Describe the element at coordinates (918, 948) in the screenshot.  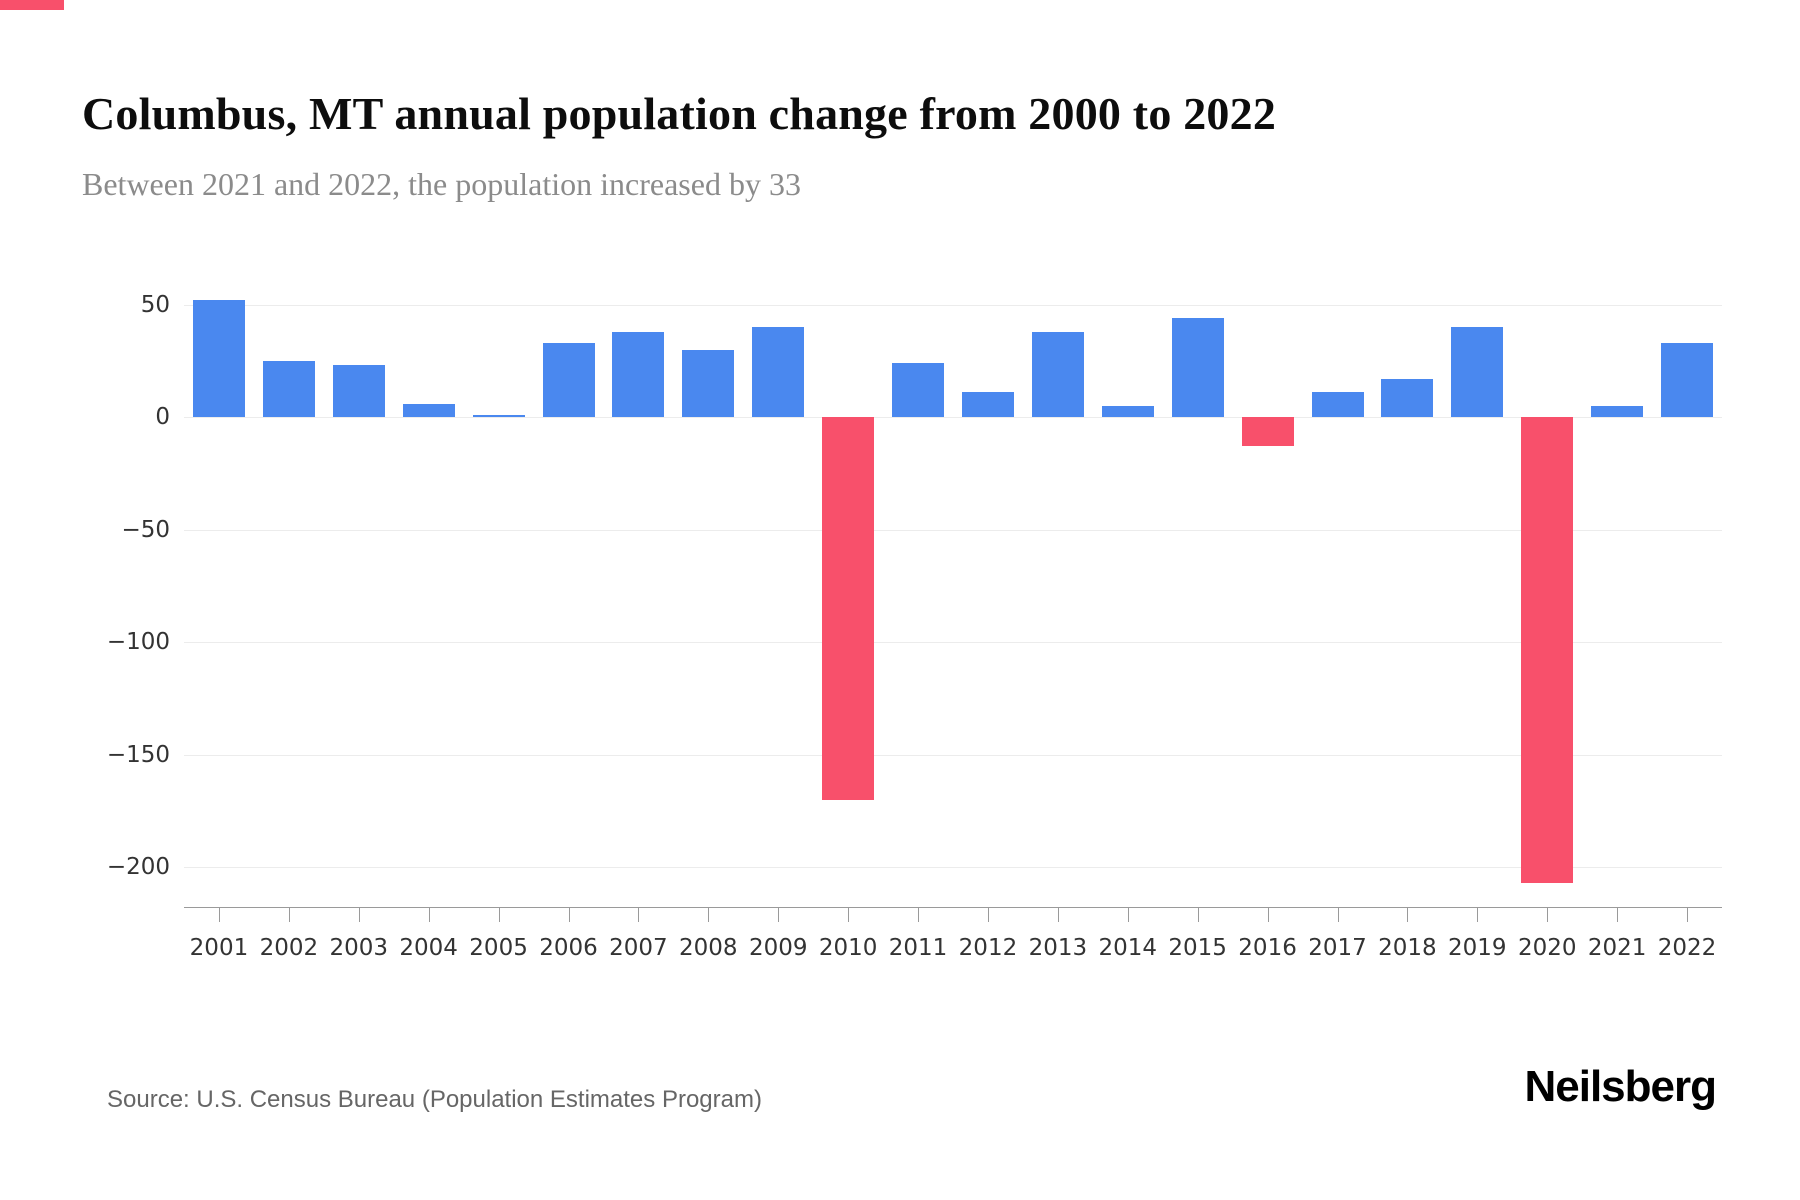
I see `x-axis-tick-label: 2011` at that location.